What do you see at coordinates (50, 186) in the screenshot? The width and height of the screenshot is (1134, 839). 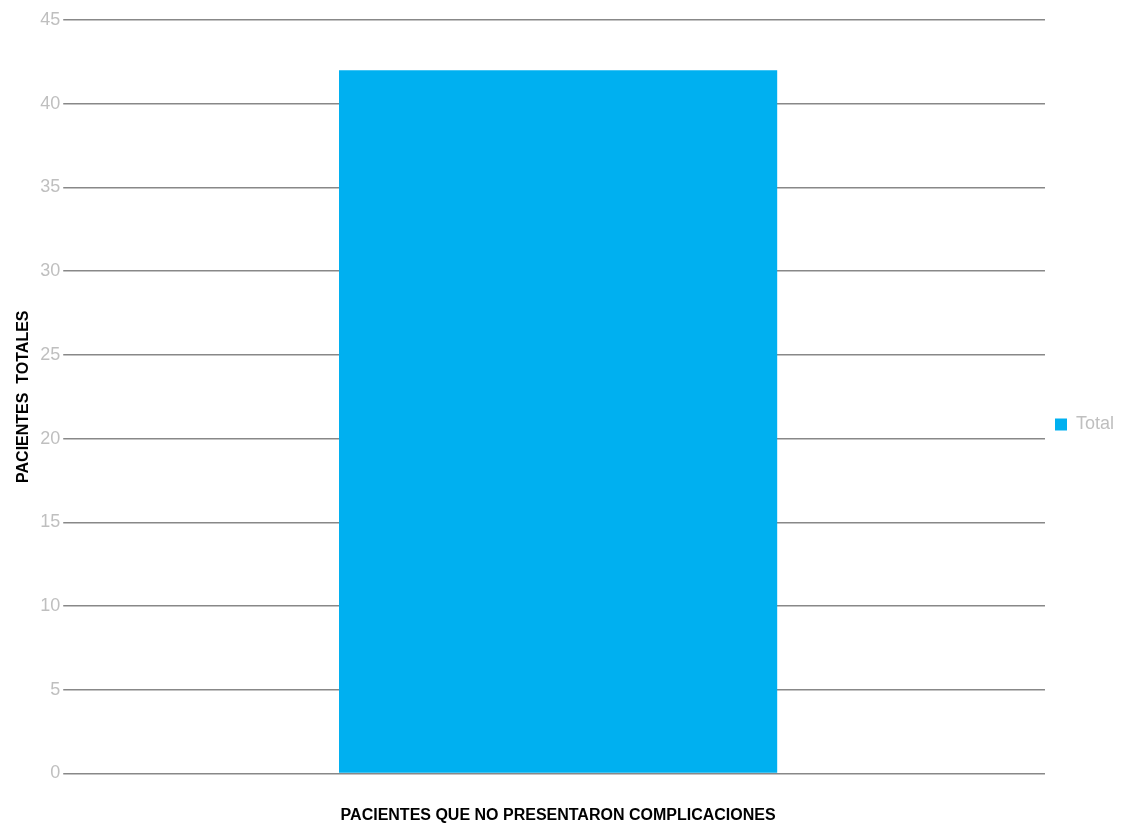 I see `y-tick-label: 35` at bounding box center [50, 186].